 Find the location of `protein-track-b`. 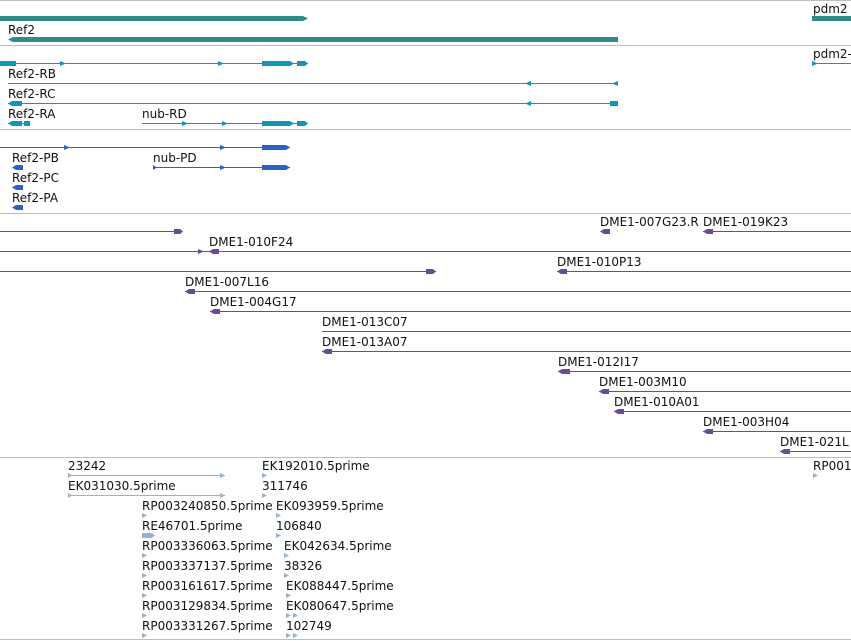

protein-track-b is located at coordinates (145, 177).